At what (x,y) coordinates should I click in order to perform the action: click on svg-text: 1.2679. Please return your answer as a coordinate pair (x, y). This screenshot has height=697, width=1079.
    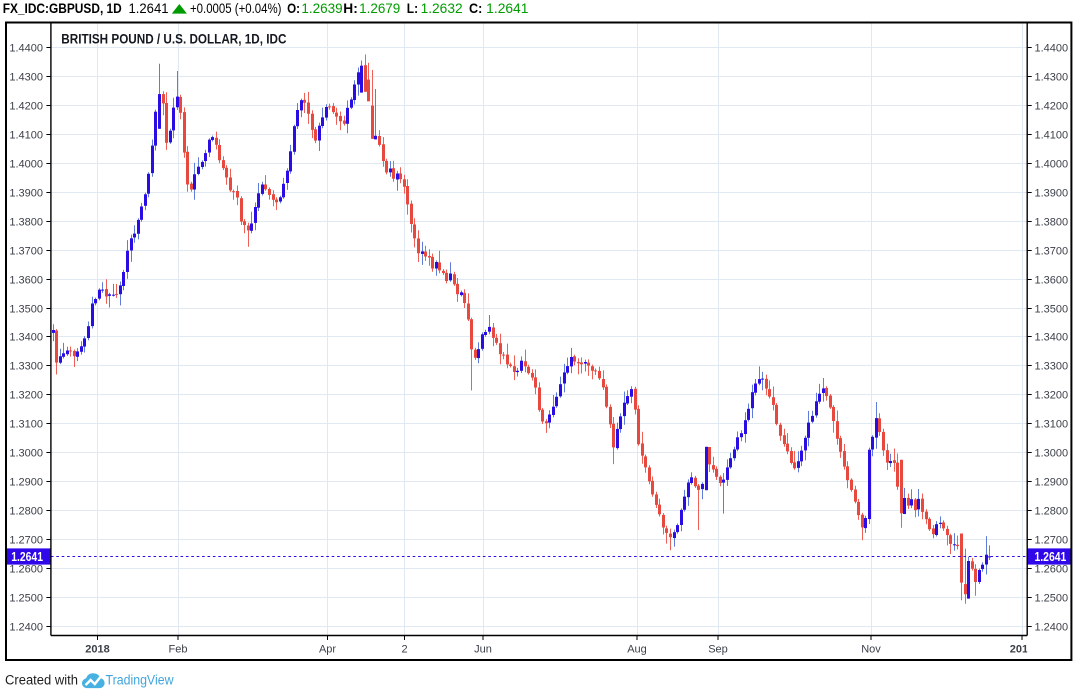
    Looking at the image, I should click on (379, 8).